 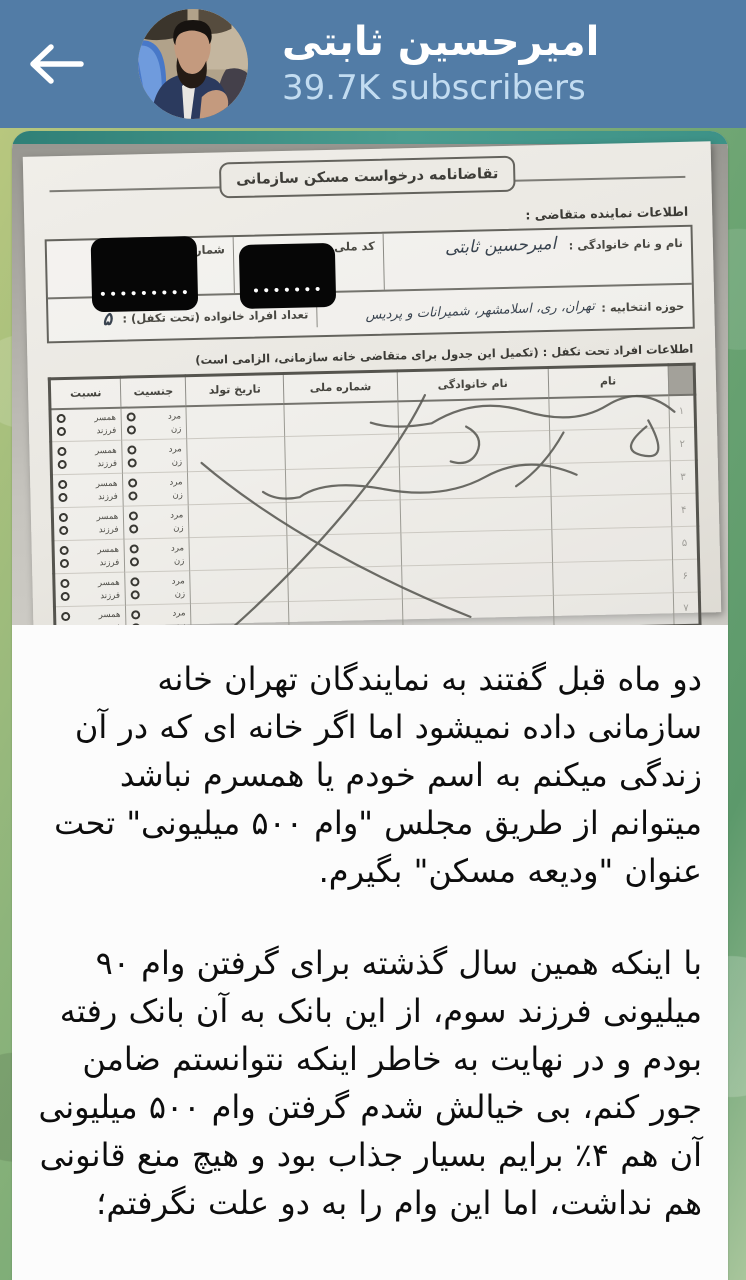 What do you see at coordinates (626, 244) in the screenshot?
I see `name-label: نام و نام خانوادگی :` at bounding box center [626, 244].